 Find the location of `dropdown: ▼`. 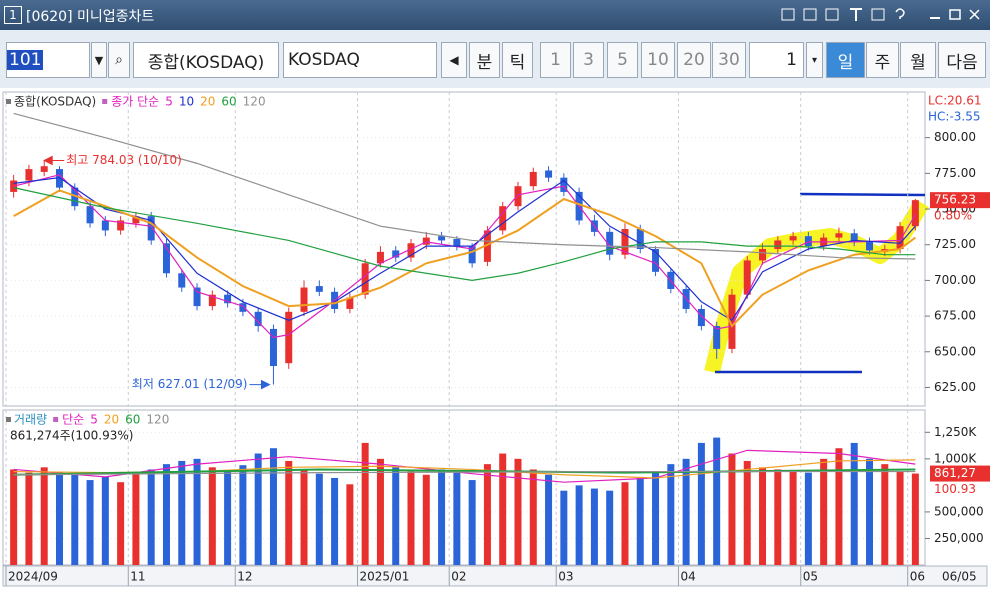

dropdown: ▼ is located at coordinates (99, 60).